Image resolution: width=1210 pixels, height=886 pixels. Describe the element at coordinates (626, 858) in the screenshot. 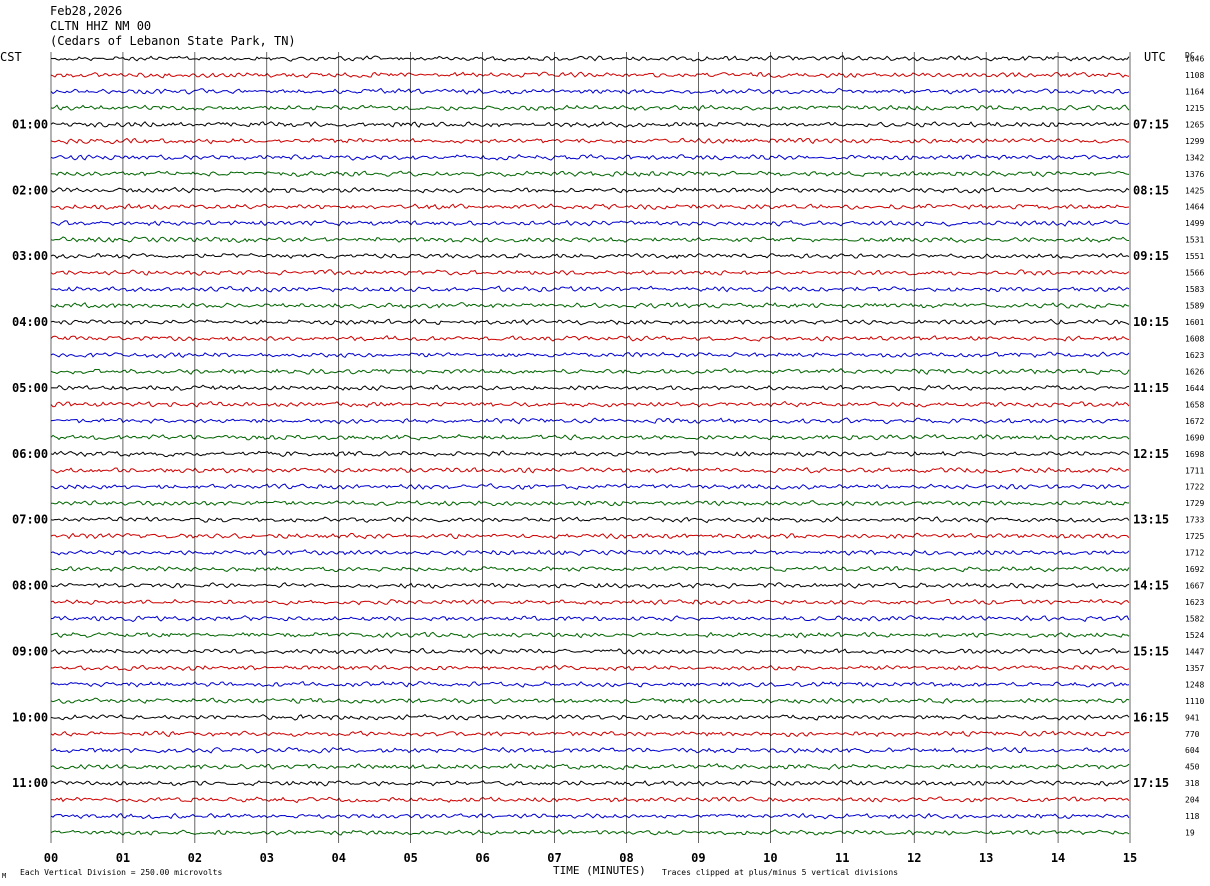

I see `x-tick-label: 08` at that location.